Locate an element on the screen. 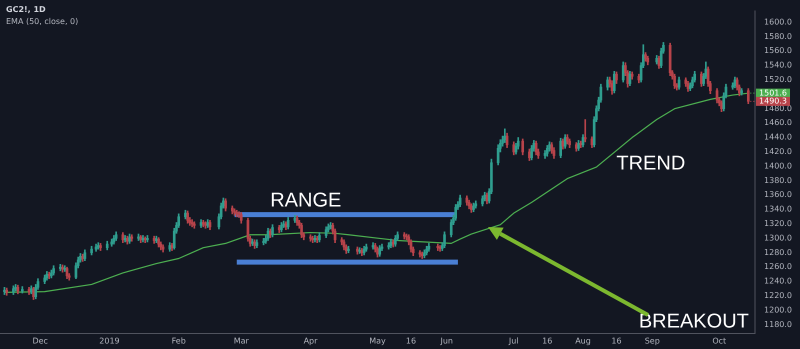  y-tick-label: 1200.0 is located at coordinates (778, 309).